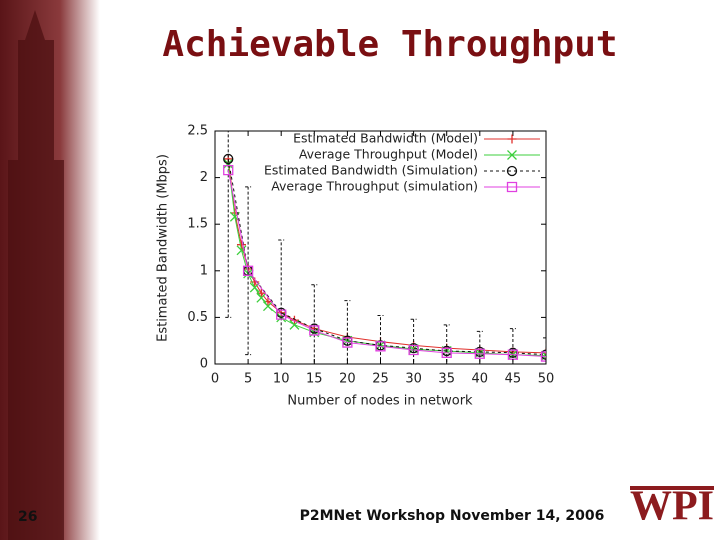 This screenshot has width=720, height=540. Describe the element at coordinates (385, 138) in the screenshot. I see `legend-label: Estimated Bandwidth (Model)` at that location.